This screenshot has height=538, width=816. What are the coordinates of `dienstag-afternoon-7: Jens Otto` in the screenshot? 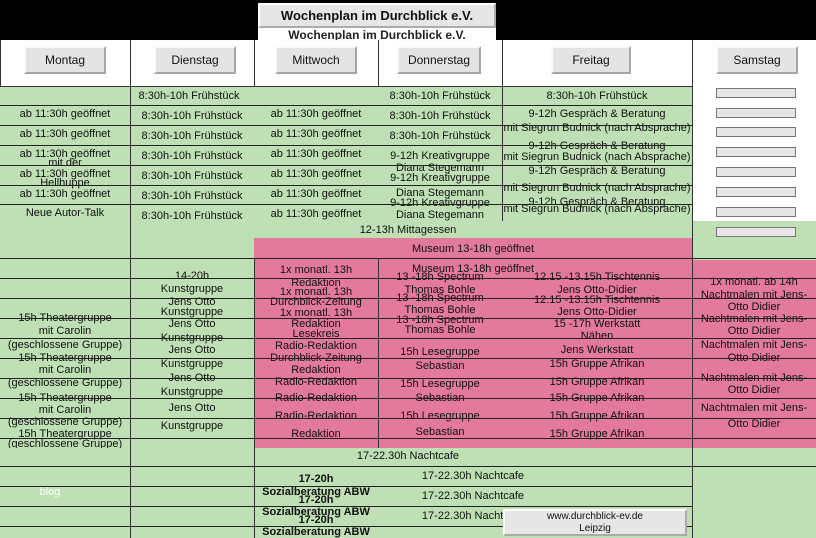 It's located at (192, 350).